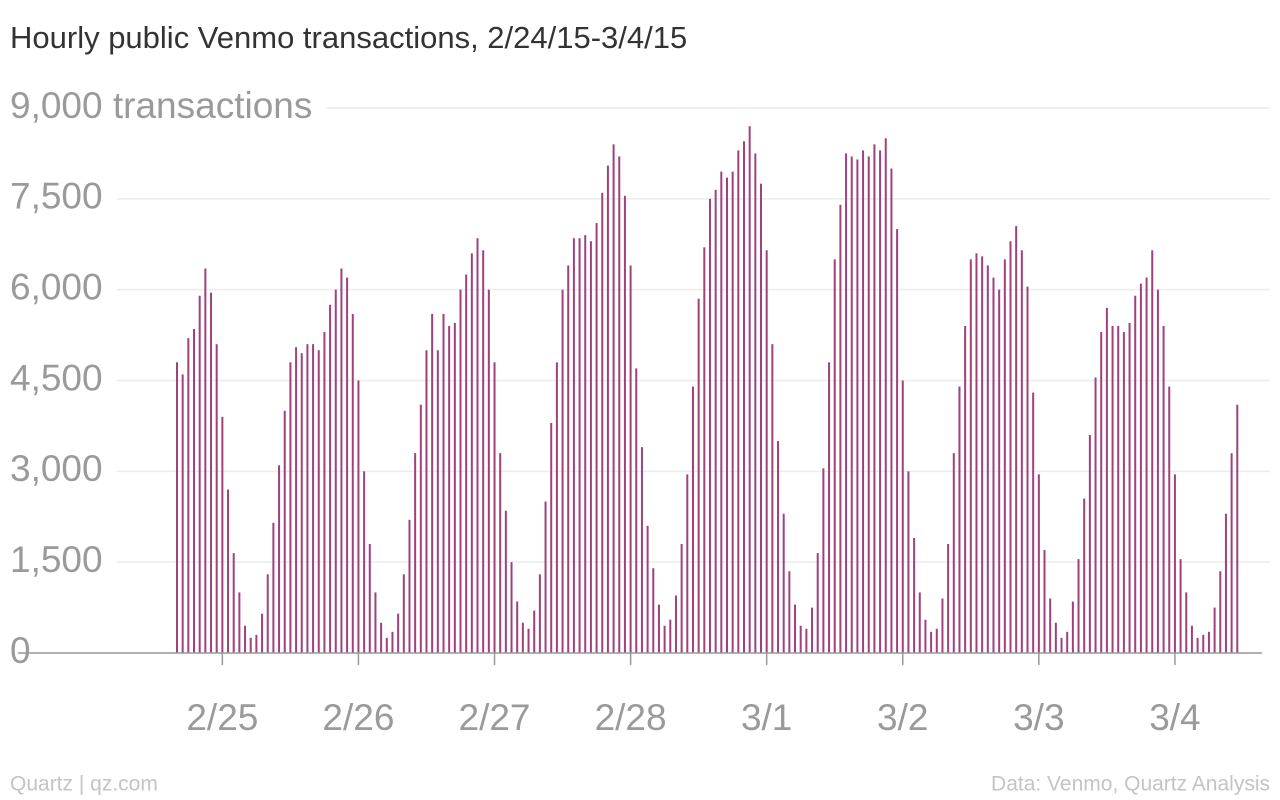 This screenshot has width=1280, height=800. What do you see at coordinates (495, 717) in the screenshot?
I see `x-tick-label: 2/27` at bounding box center [495, 717].